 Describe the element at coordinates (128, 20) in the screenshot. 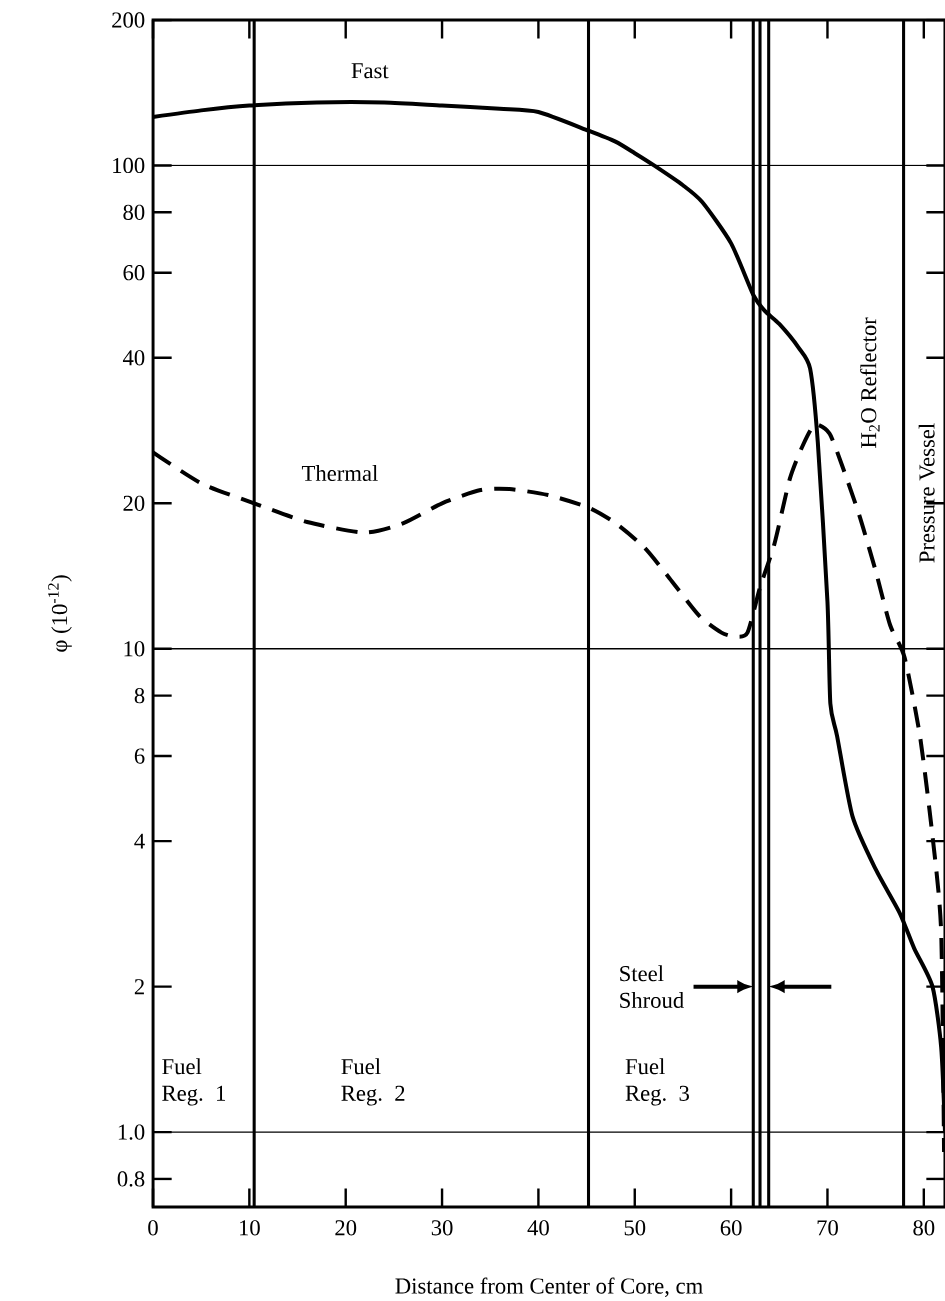

I see `y-tick-label: 200` at that location.